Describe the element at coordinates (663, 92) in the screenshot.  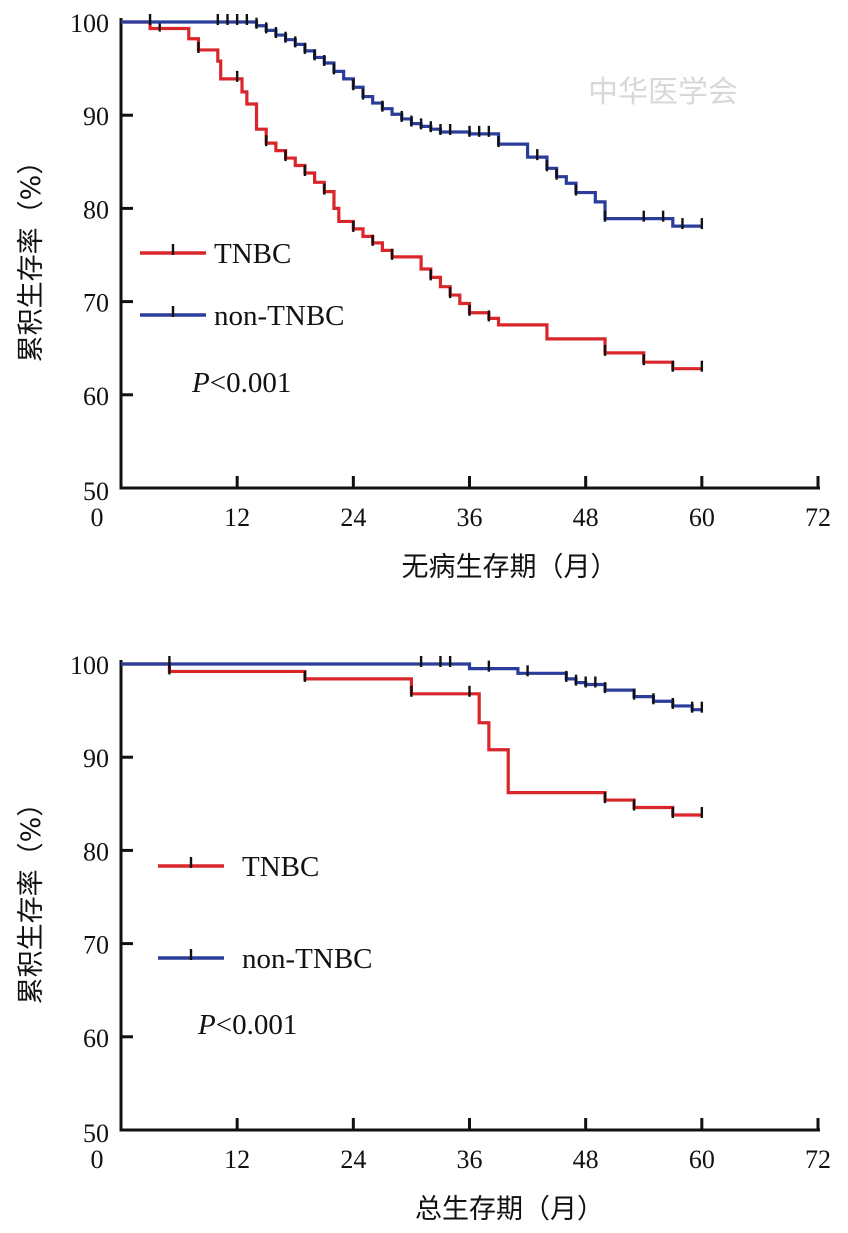
I see `watermark-text: 中华医学会` at that location.